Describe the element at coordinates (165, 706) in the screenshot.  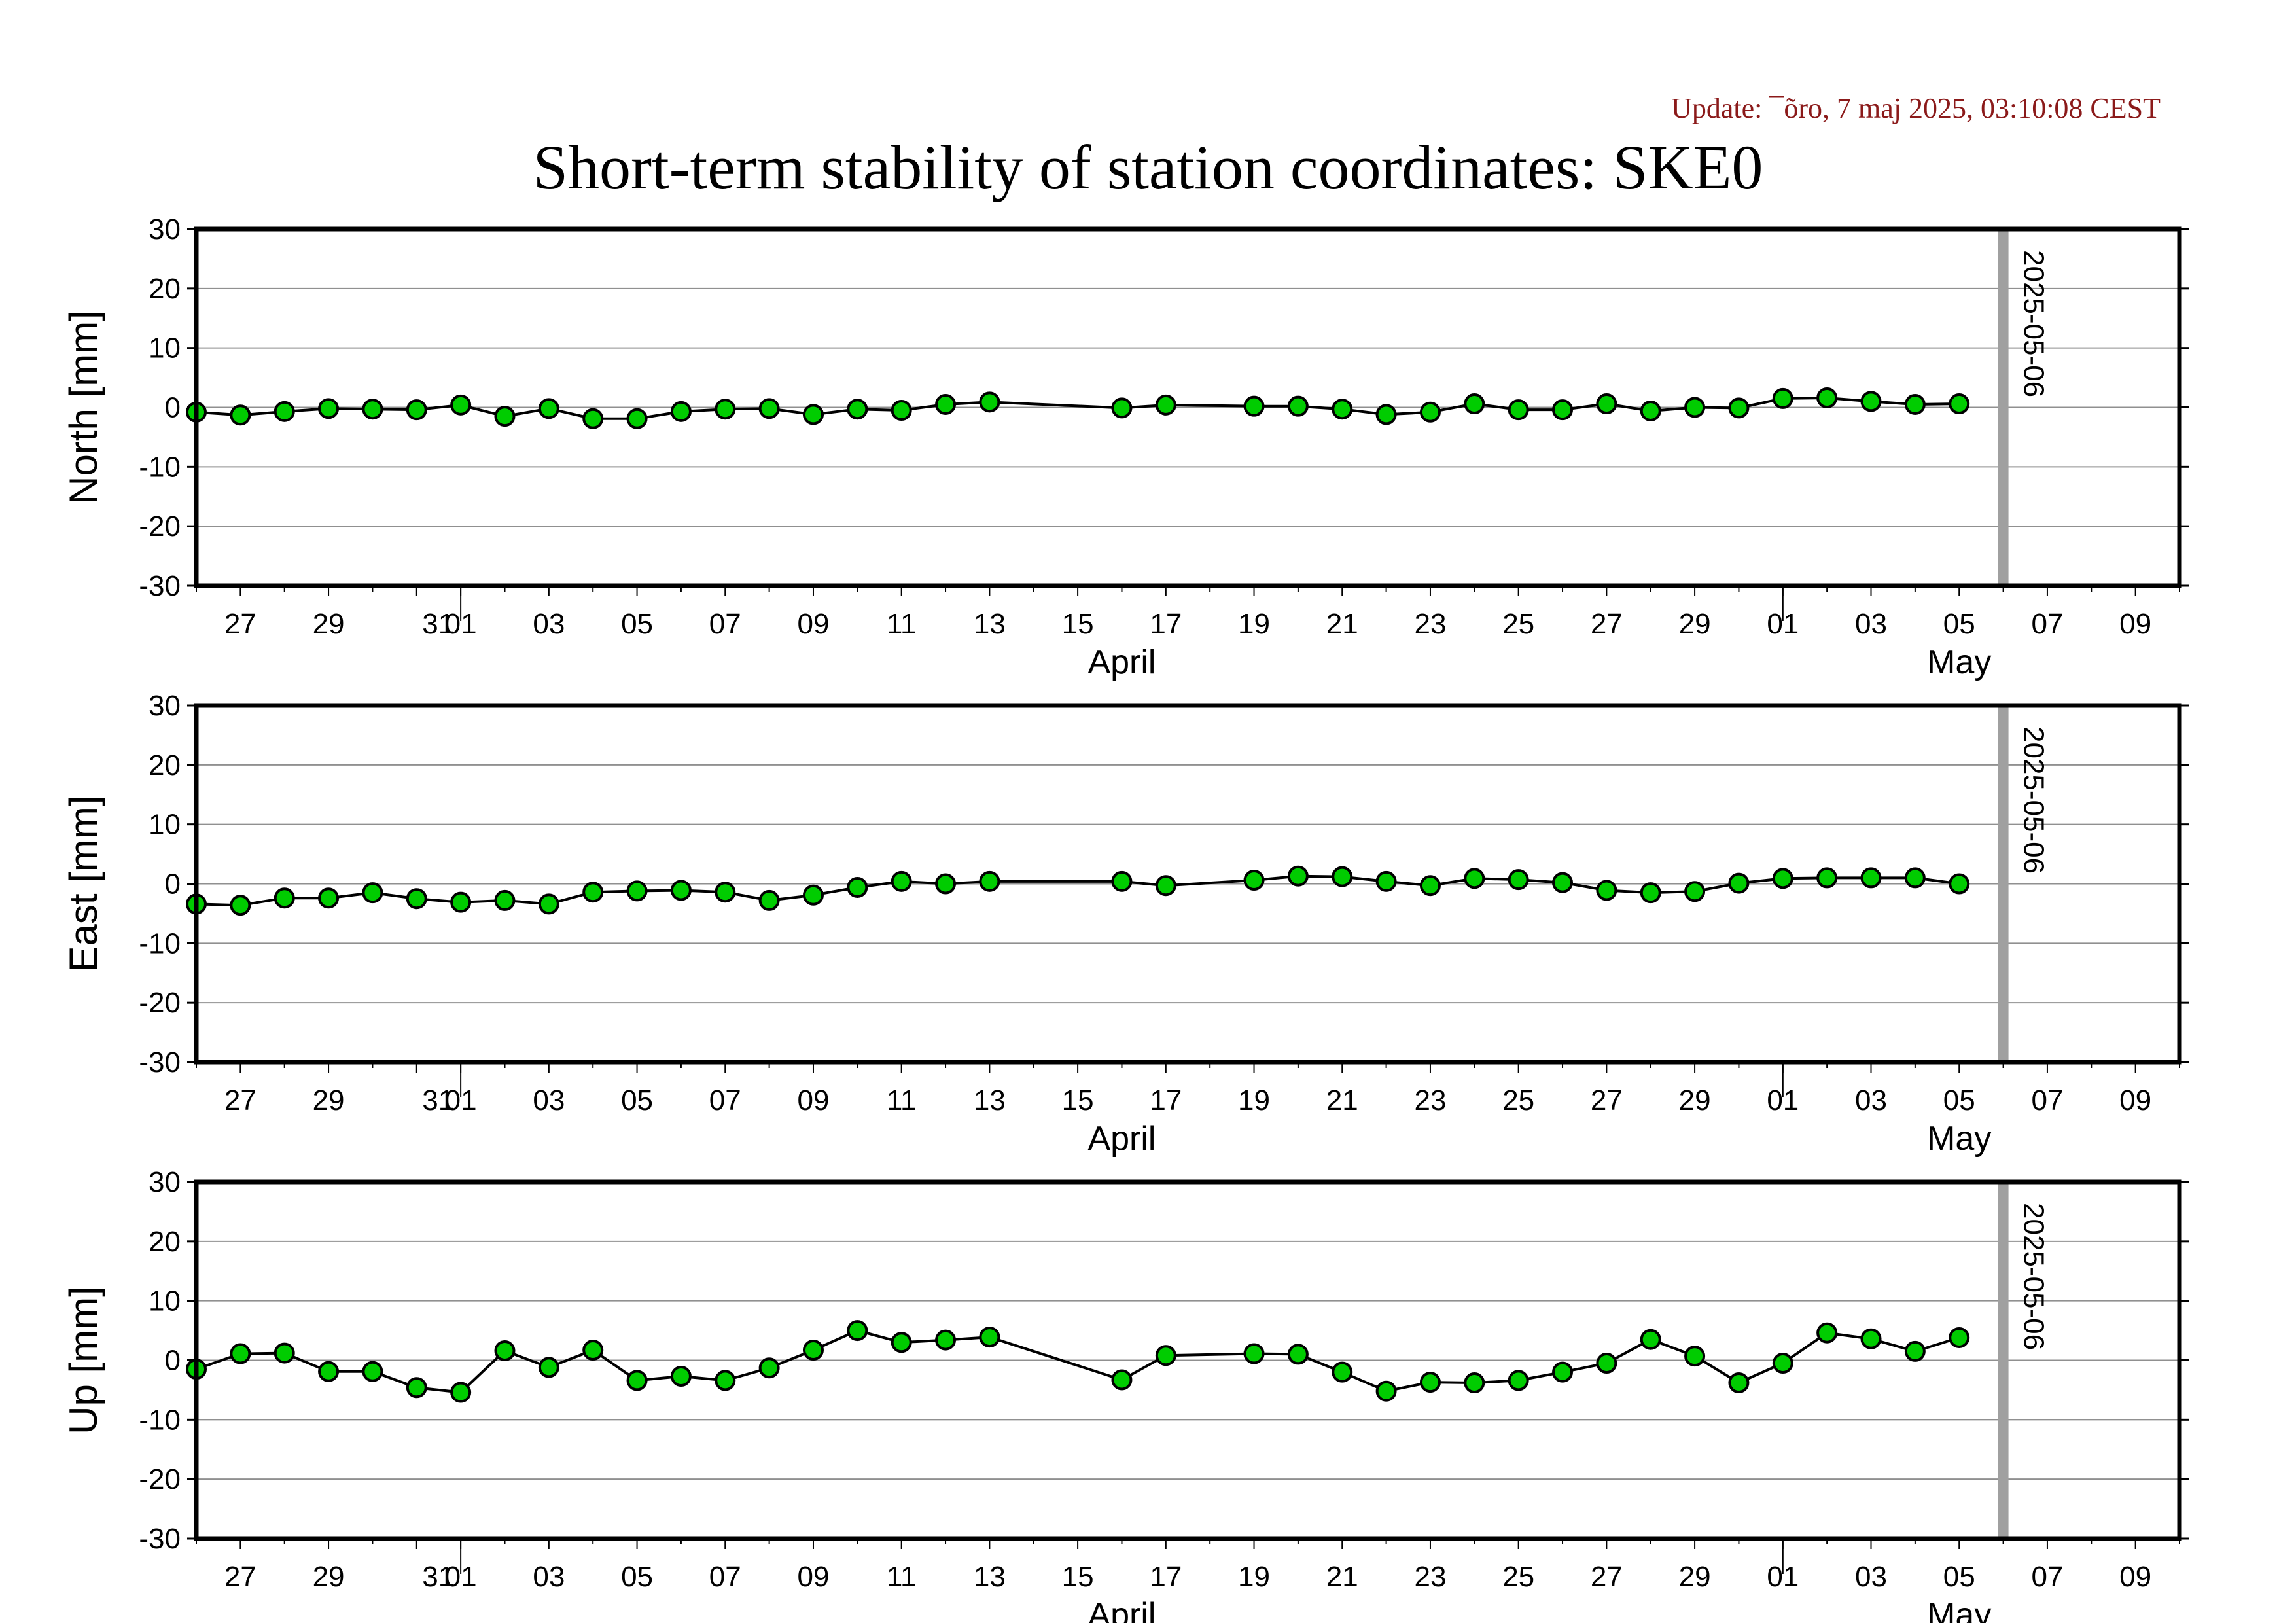
I see `y-tick-label: 30` at that location.